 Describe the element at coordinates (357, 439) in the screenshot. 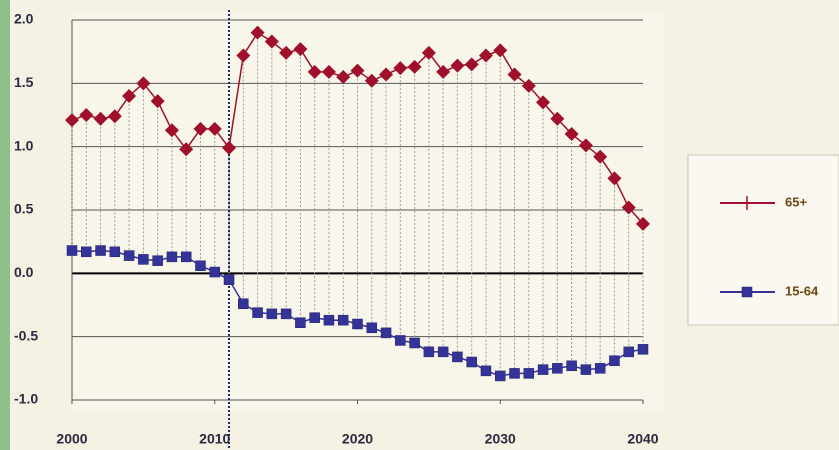

I see `x-tick-label: 2020` at that location.